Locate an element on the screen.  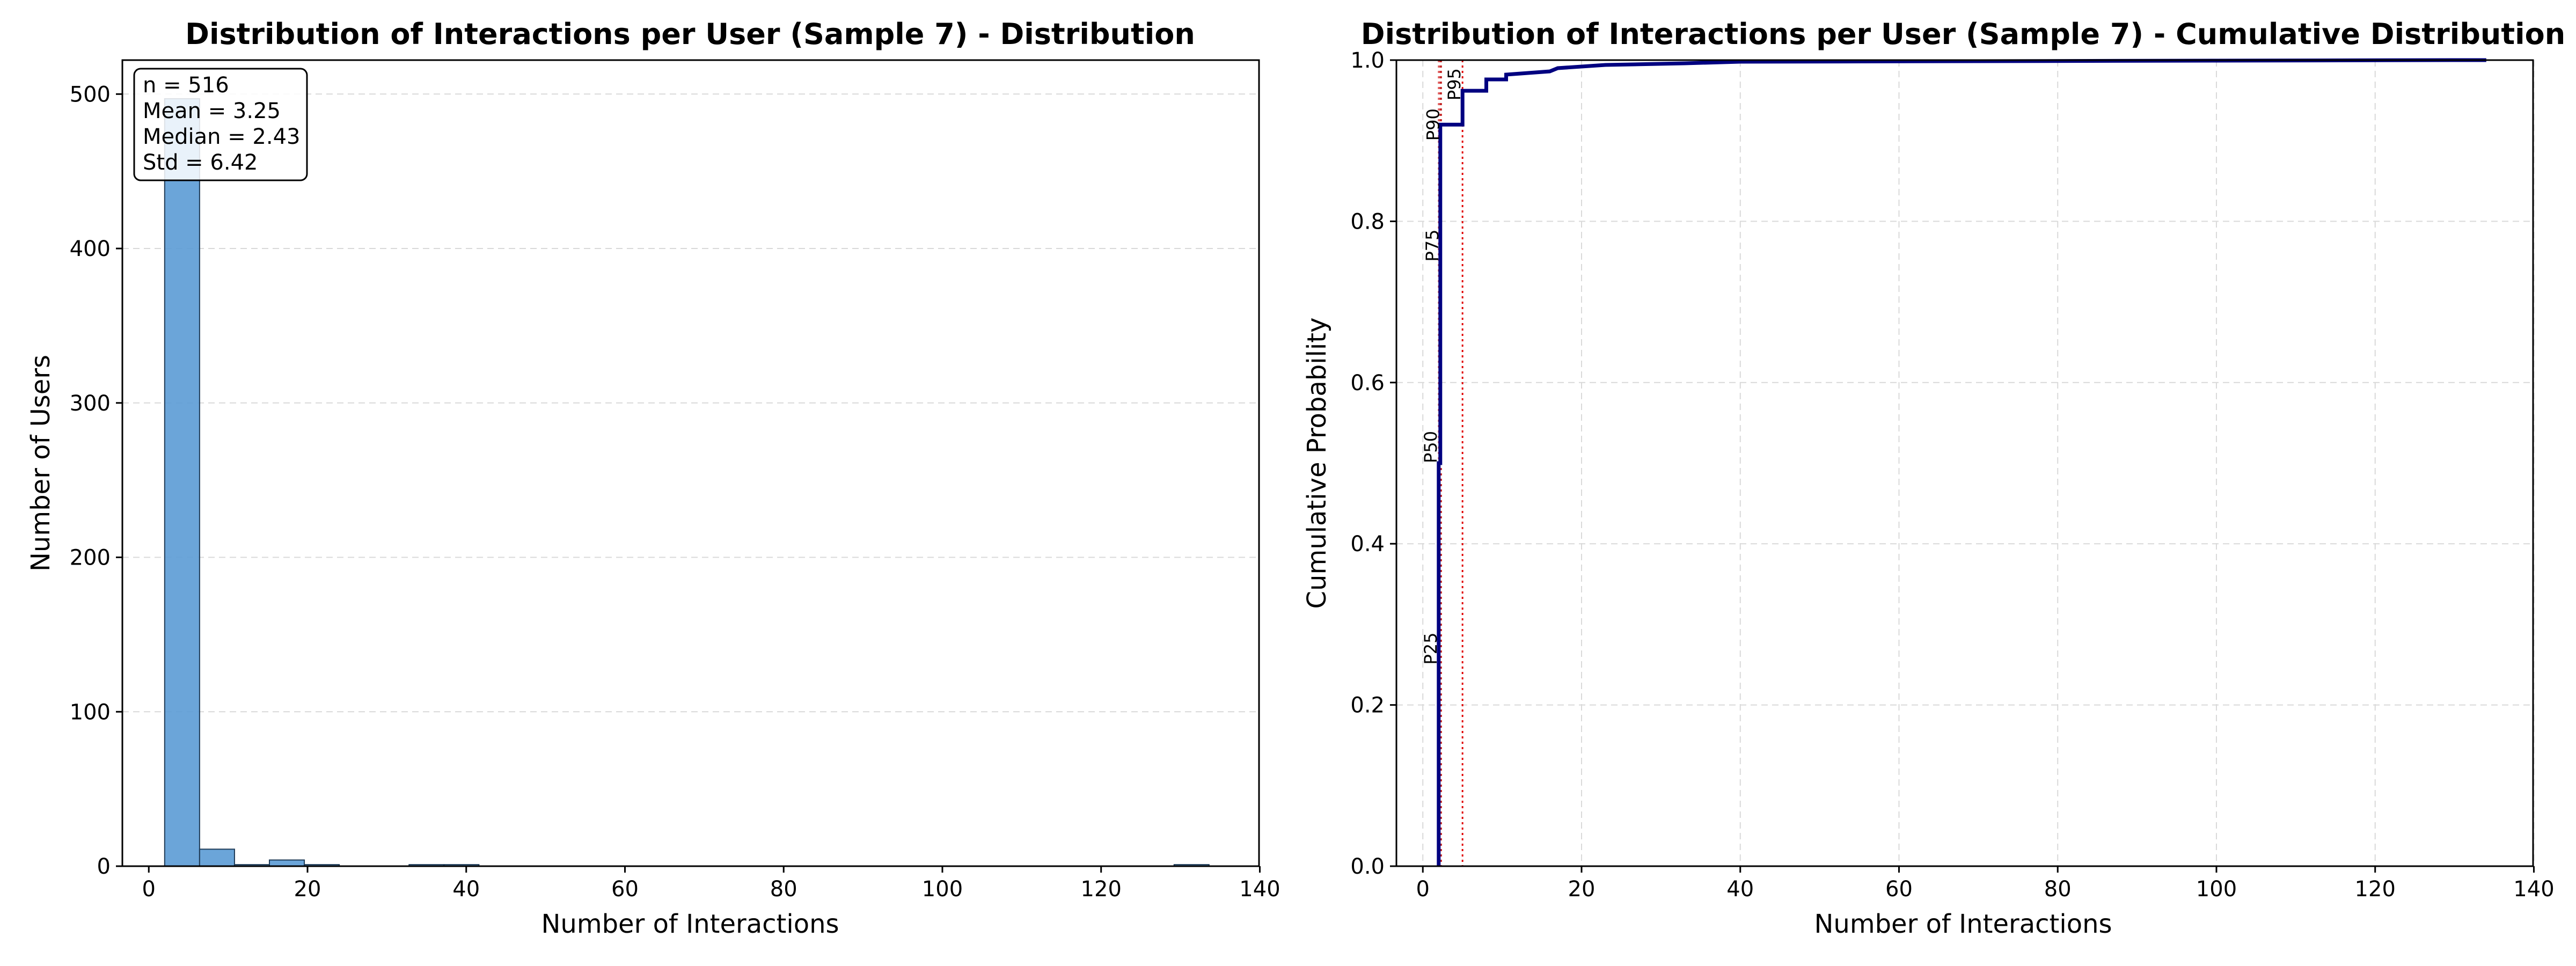
hist-y-tick-label: 500 is located at coordinates (90, 94).